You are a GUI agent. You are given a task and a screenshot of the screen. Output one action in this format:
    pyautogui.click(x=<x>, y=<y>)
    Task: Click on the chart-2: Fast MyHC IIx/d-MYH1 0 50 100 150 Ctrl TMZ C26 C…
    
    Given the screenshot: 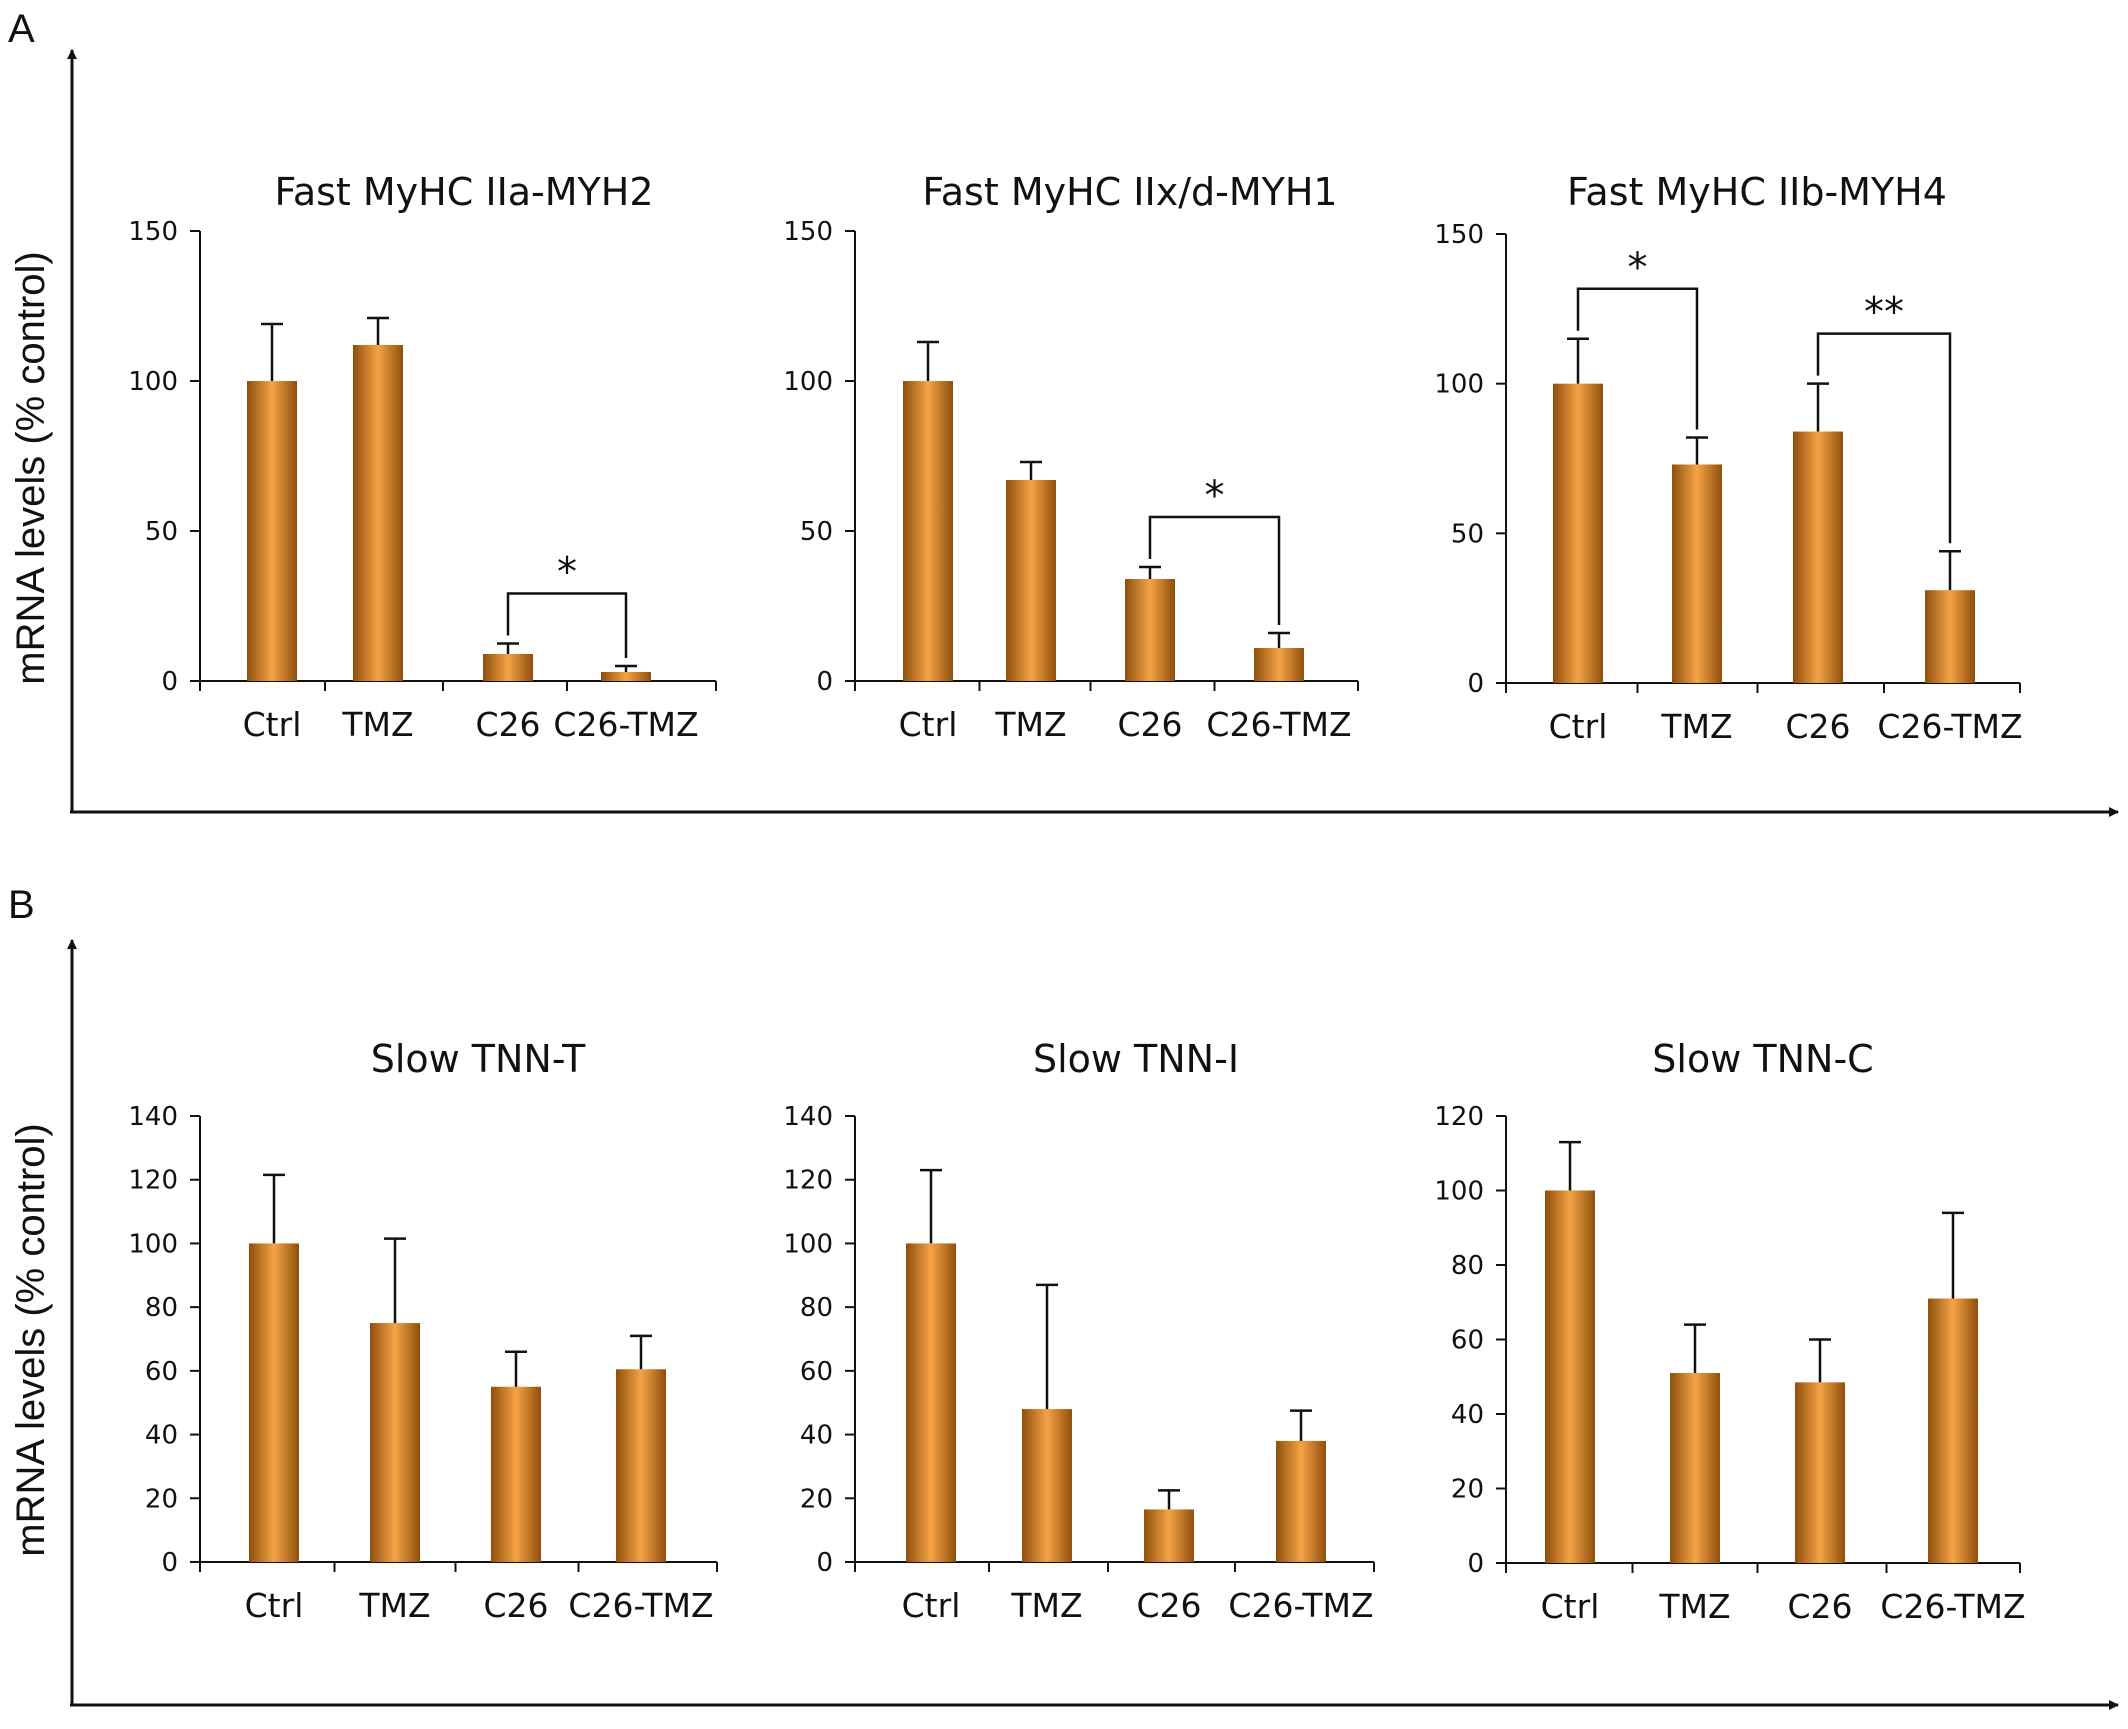 What is the action you would take?
    pyautogui.click(x=1071, y=457)
    